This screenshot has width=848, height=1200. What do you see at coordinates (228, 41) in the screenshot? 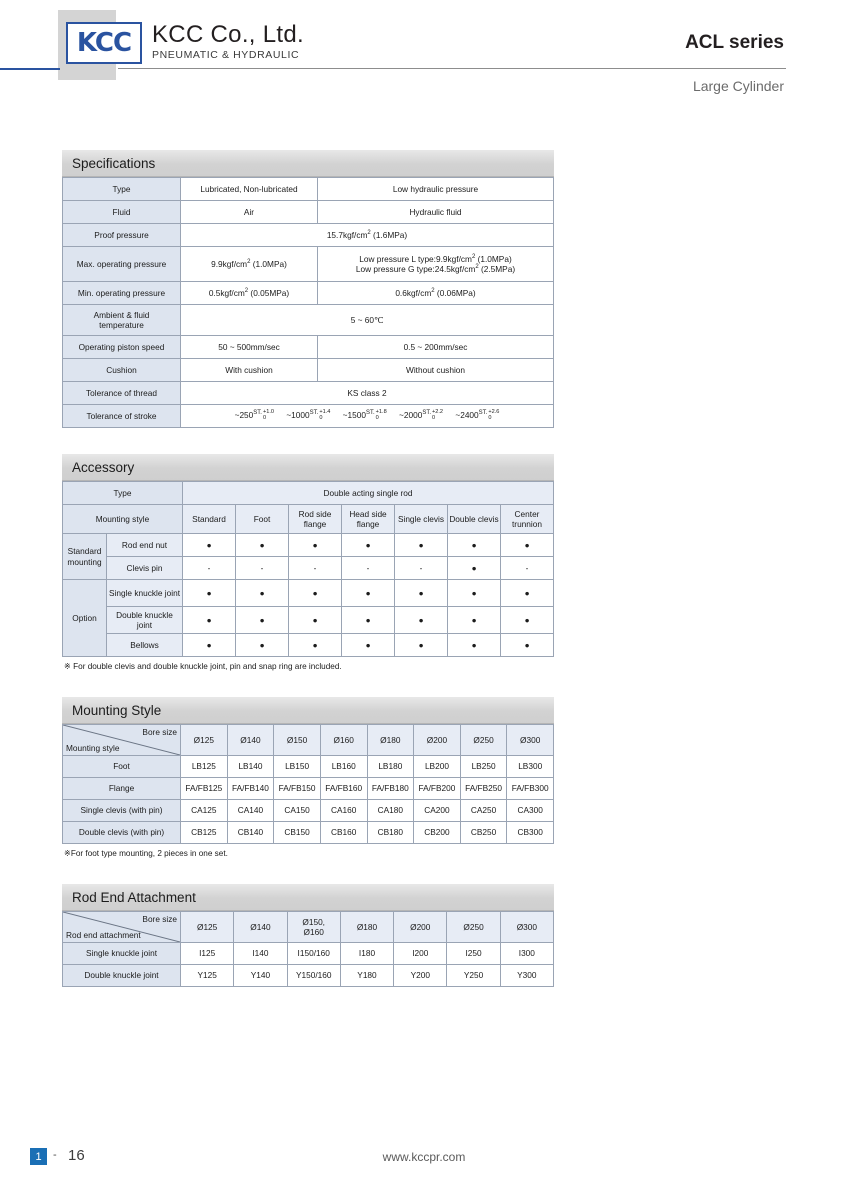
I see `company-block: KCC Co., Ltd. PNEUMATIC & HYDRAULIC` at bounding box center [228, 41].